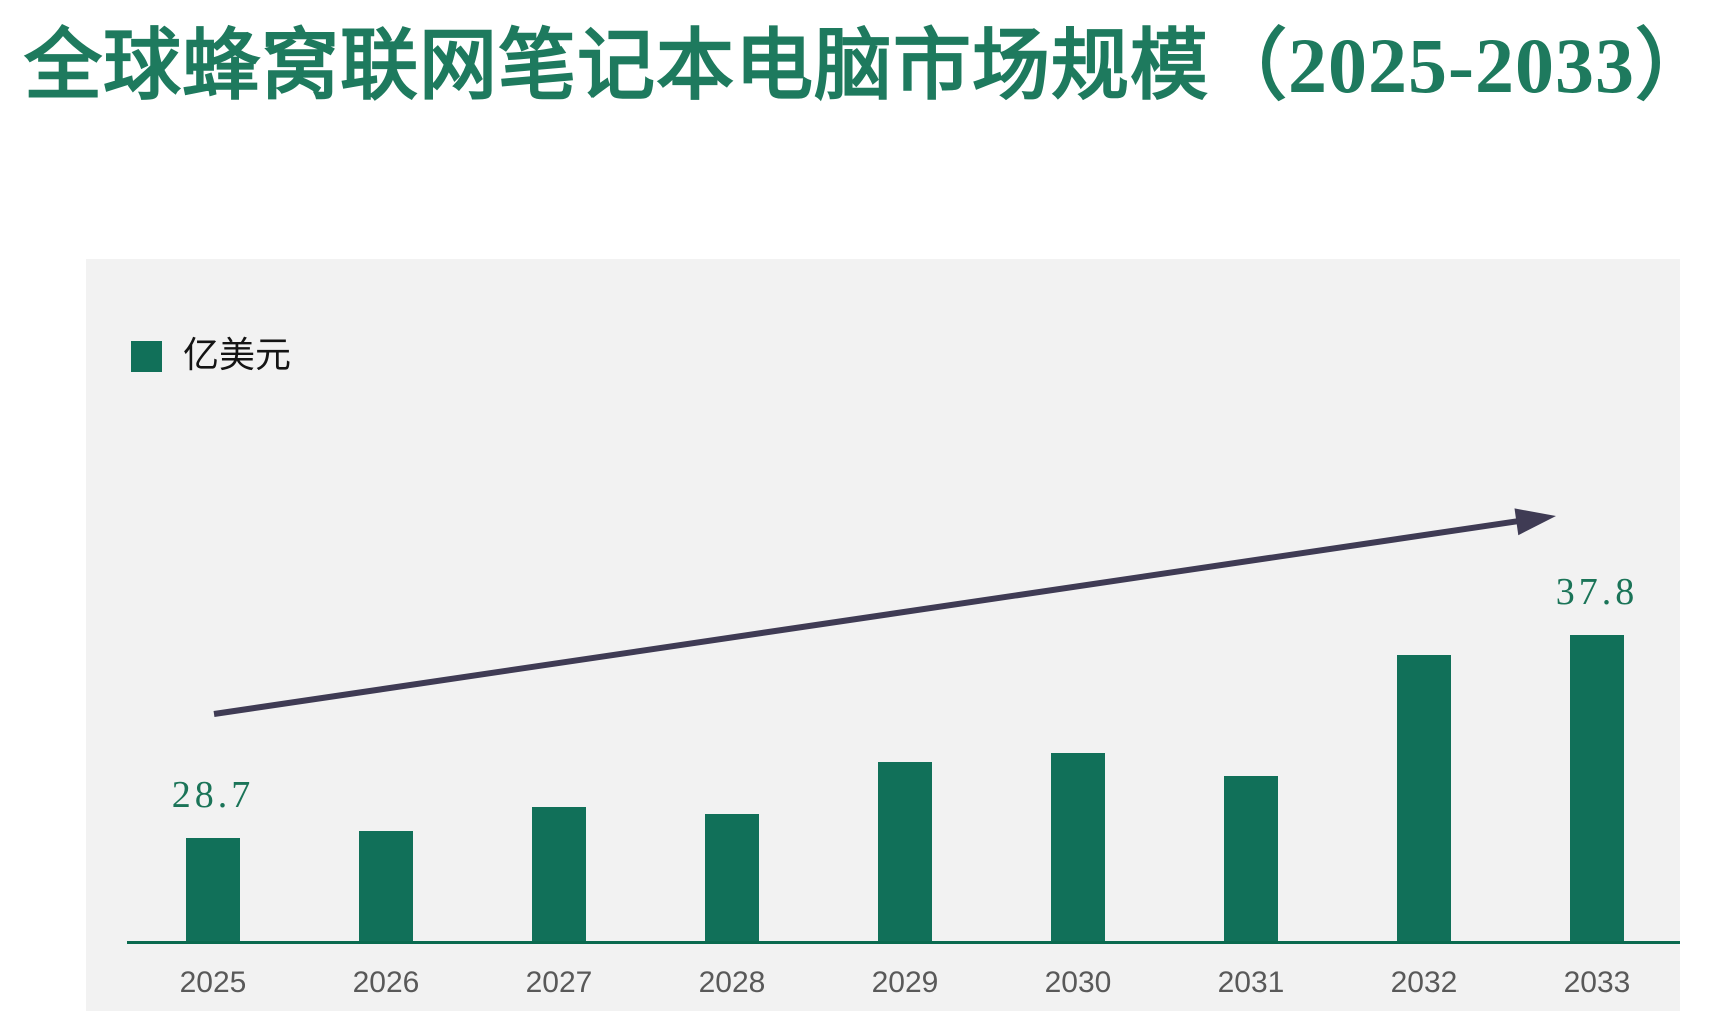 Image resolution: width=1729 pixels, height=1028 pixels. Describe the element at coordinates (869, 65) in the screenshot. I see `chart-title: 全球蜂窝联网笔记本电脑市场规模（2025-2033）` at that location.